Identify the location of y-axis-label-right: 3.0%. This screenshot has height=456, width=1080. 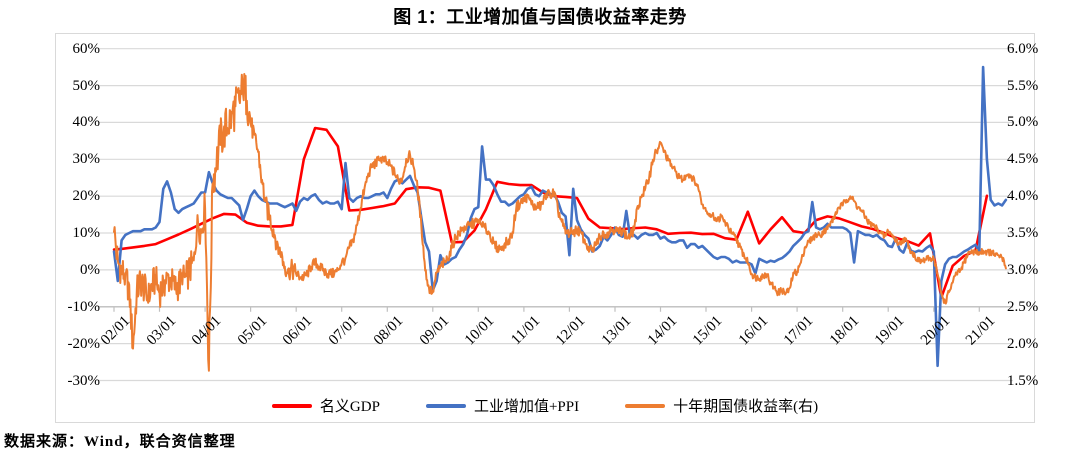
(1023, 269).